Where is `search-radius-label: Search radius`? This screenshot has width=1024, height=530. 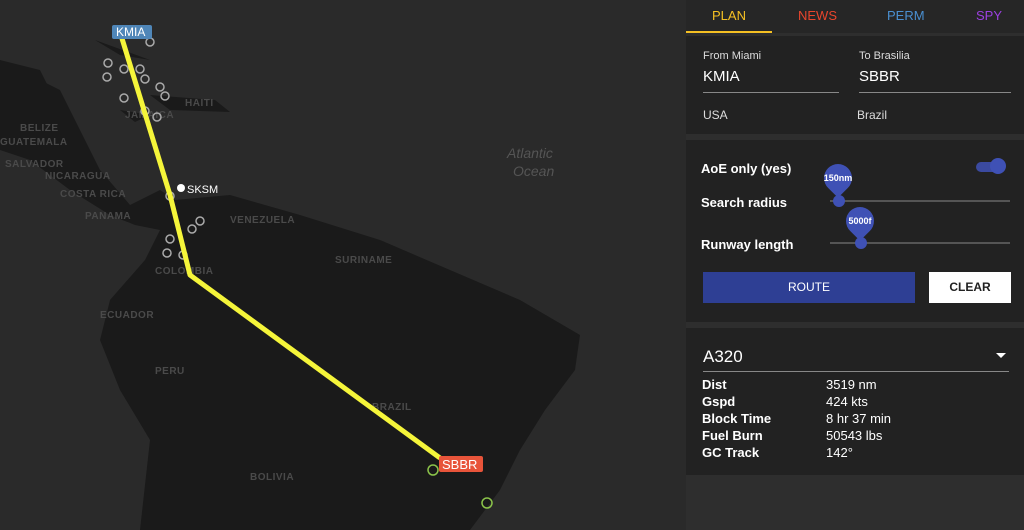 search-radius-label: Search radius is located at coordinates (744, 202).